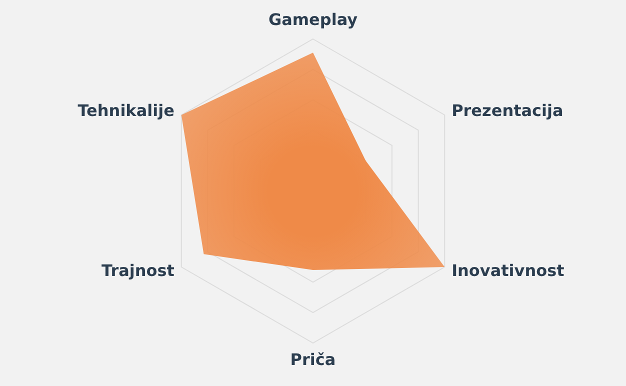 Image resolution: width=626 pixels, height=386 pixels. I want to click on spoke-label: Prezentacija, so click(508, 110).